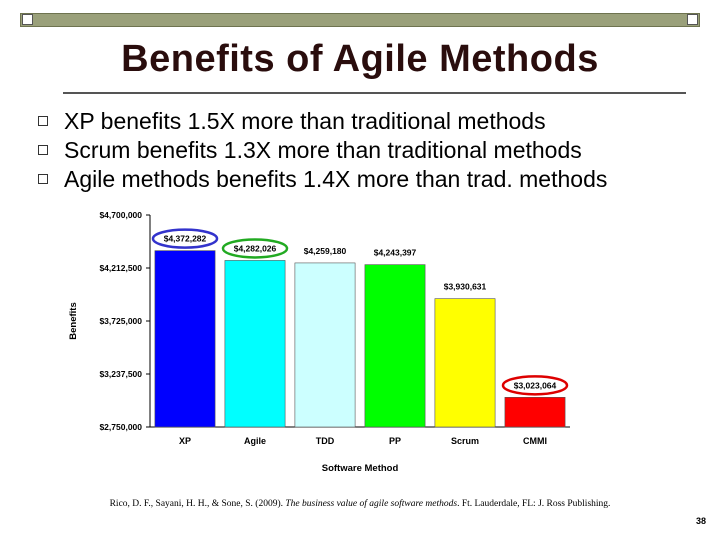 This screenshot has width=720, height=540. I want to click on top-decor-bar, so click(360, 20).